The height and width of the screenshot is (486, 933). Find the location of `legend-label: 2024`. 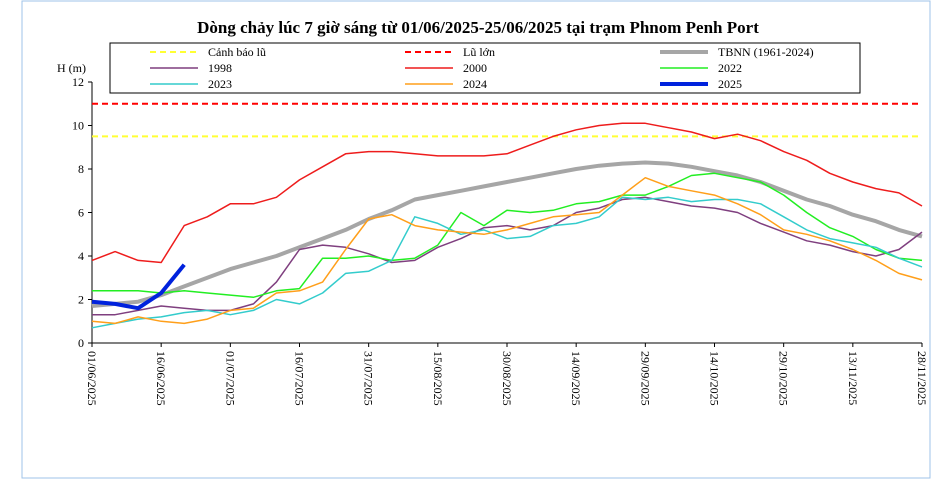

legend-label: 2024 is located at coordinates (475, 84).